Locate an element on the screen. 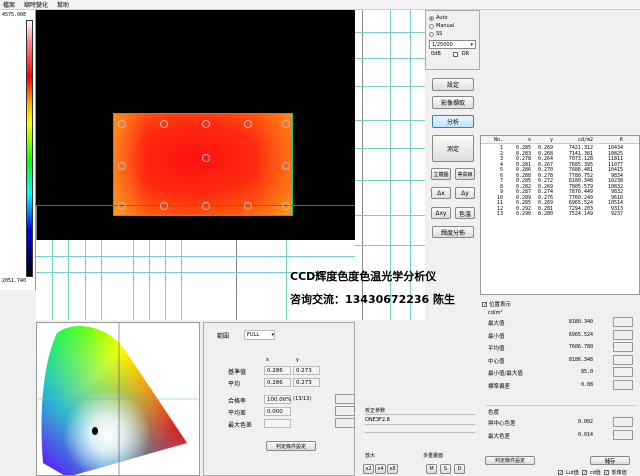 The image size is (640, 476). image-checkbox: ✓ is located at coordinates (606, 473).